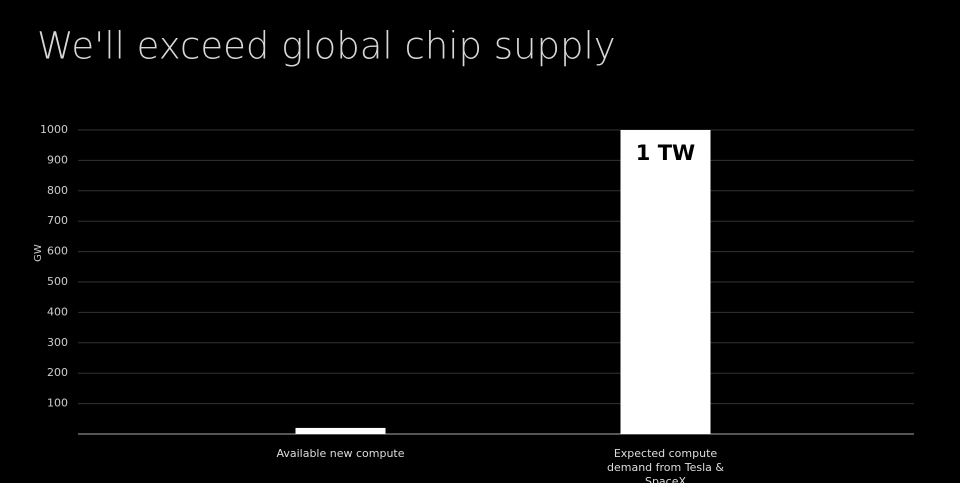 The image size is (960, 483). Describe the element at coordinates (57, 342) in the screenshot. I see `y-tick-label: 300` at that location.